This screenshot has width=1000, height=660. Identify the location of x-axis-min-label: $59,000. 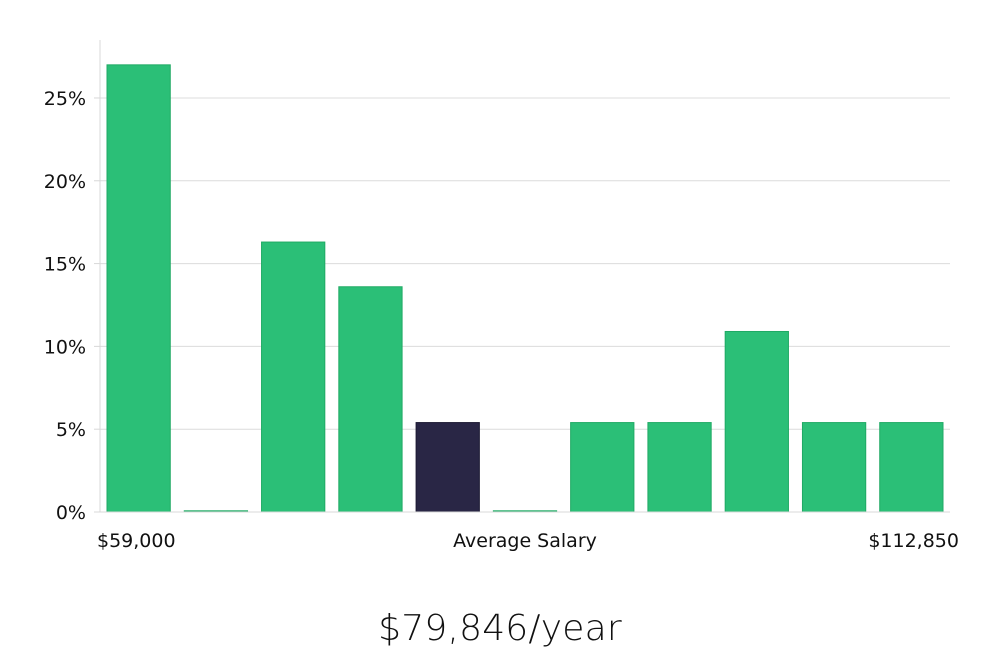
(136, 541).